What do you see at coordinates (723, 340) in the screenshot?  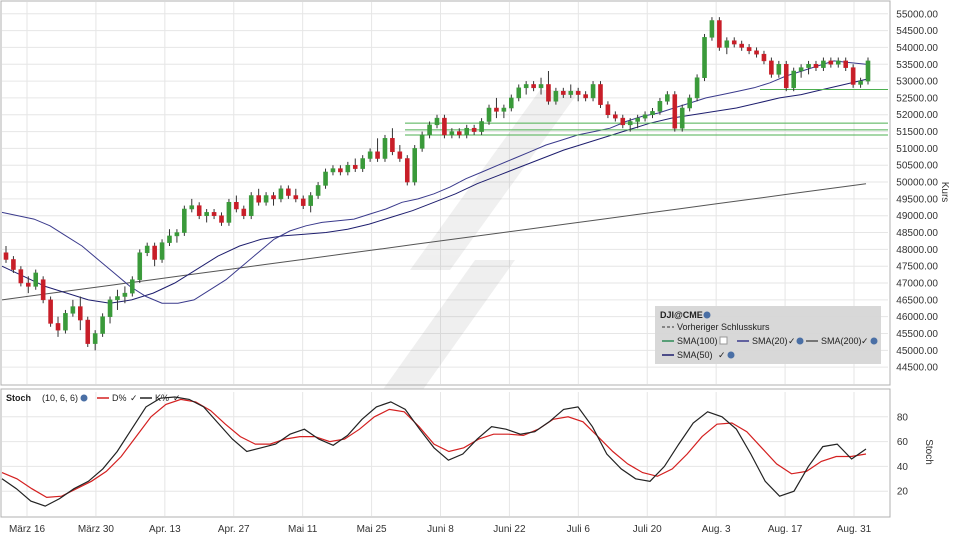 I see `checkbox-icon` at bounding box center [723, 340].